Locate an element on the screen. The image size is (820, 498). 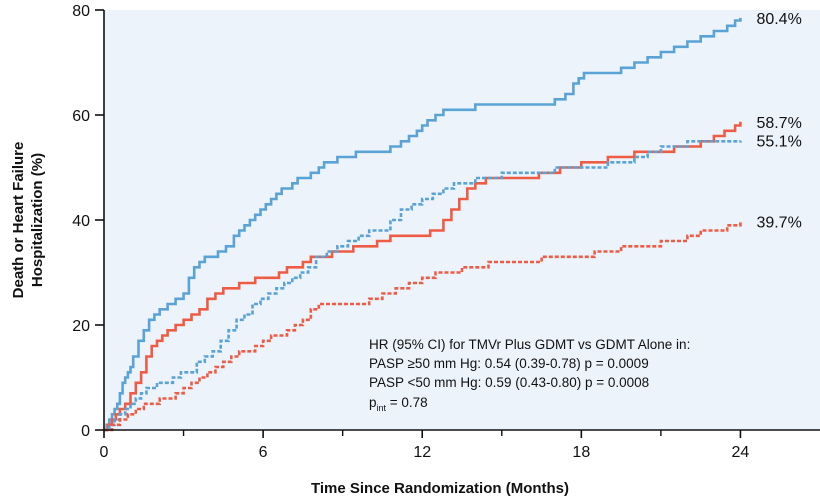
end-label-tmvr_pasp_high: 58.7% is located at coordinates (778, 123).